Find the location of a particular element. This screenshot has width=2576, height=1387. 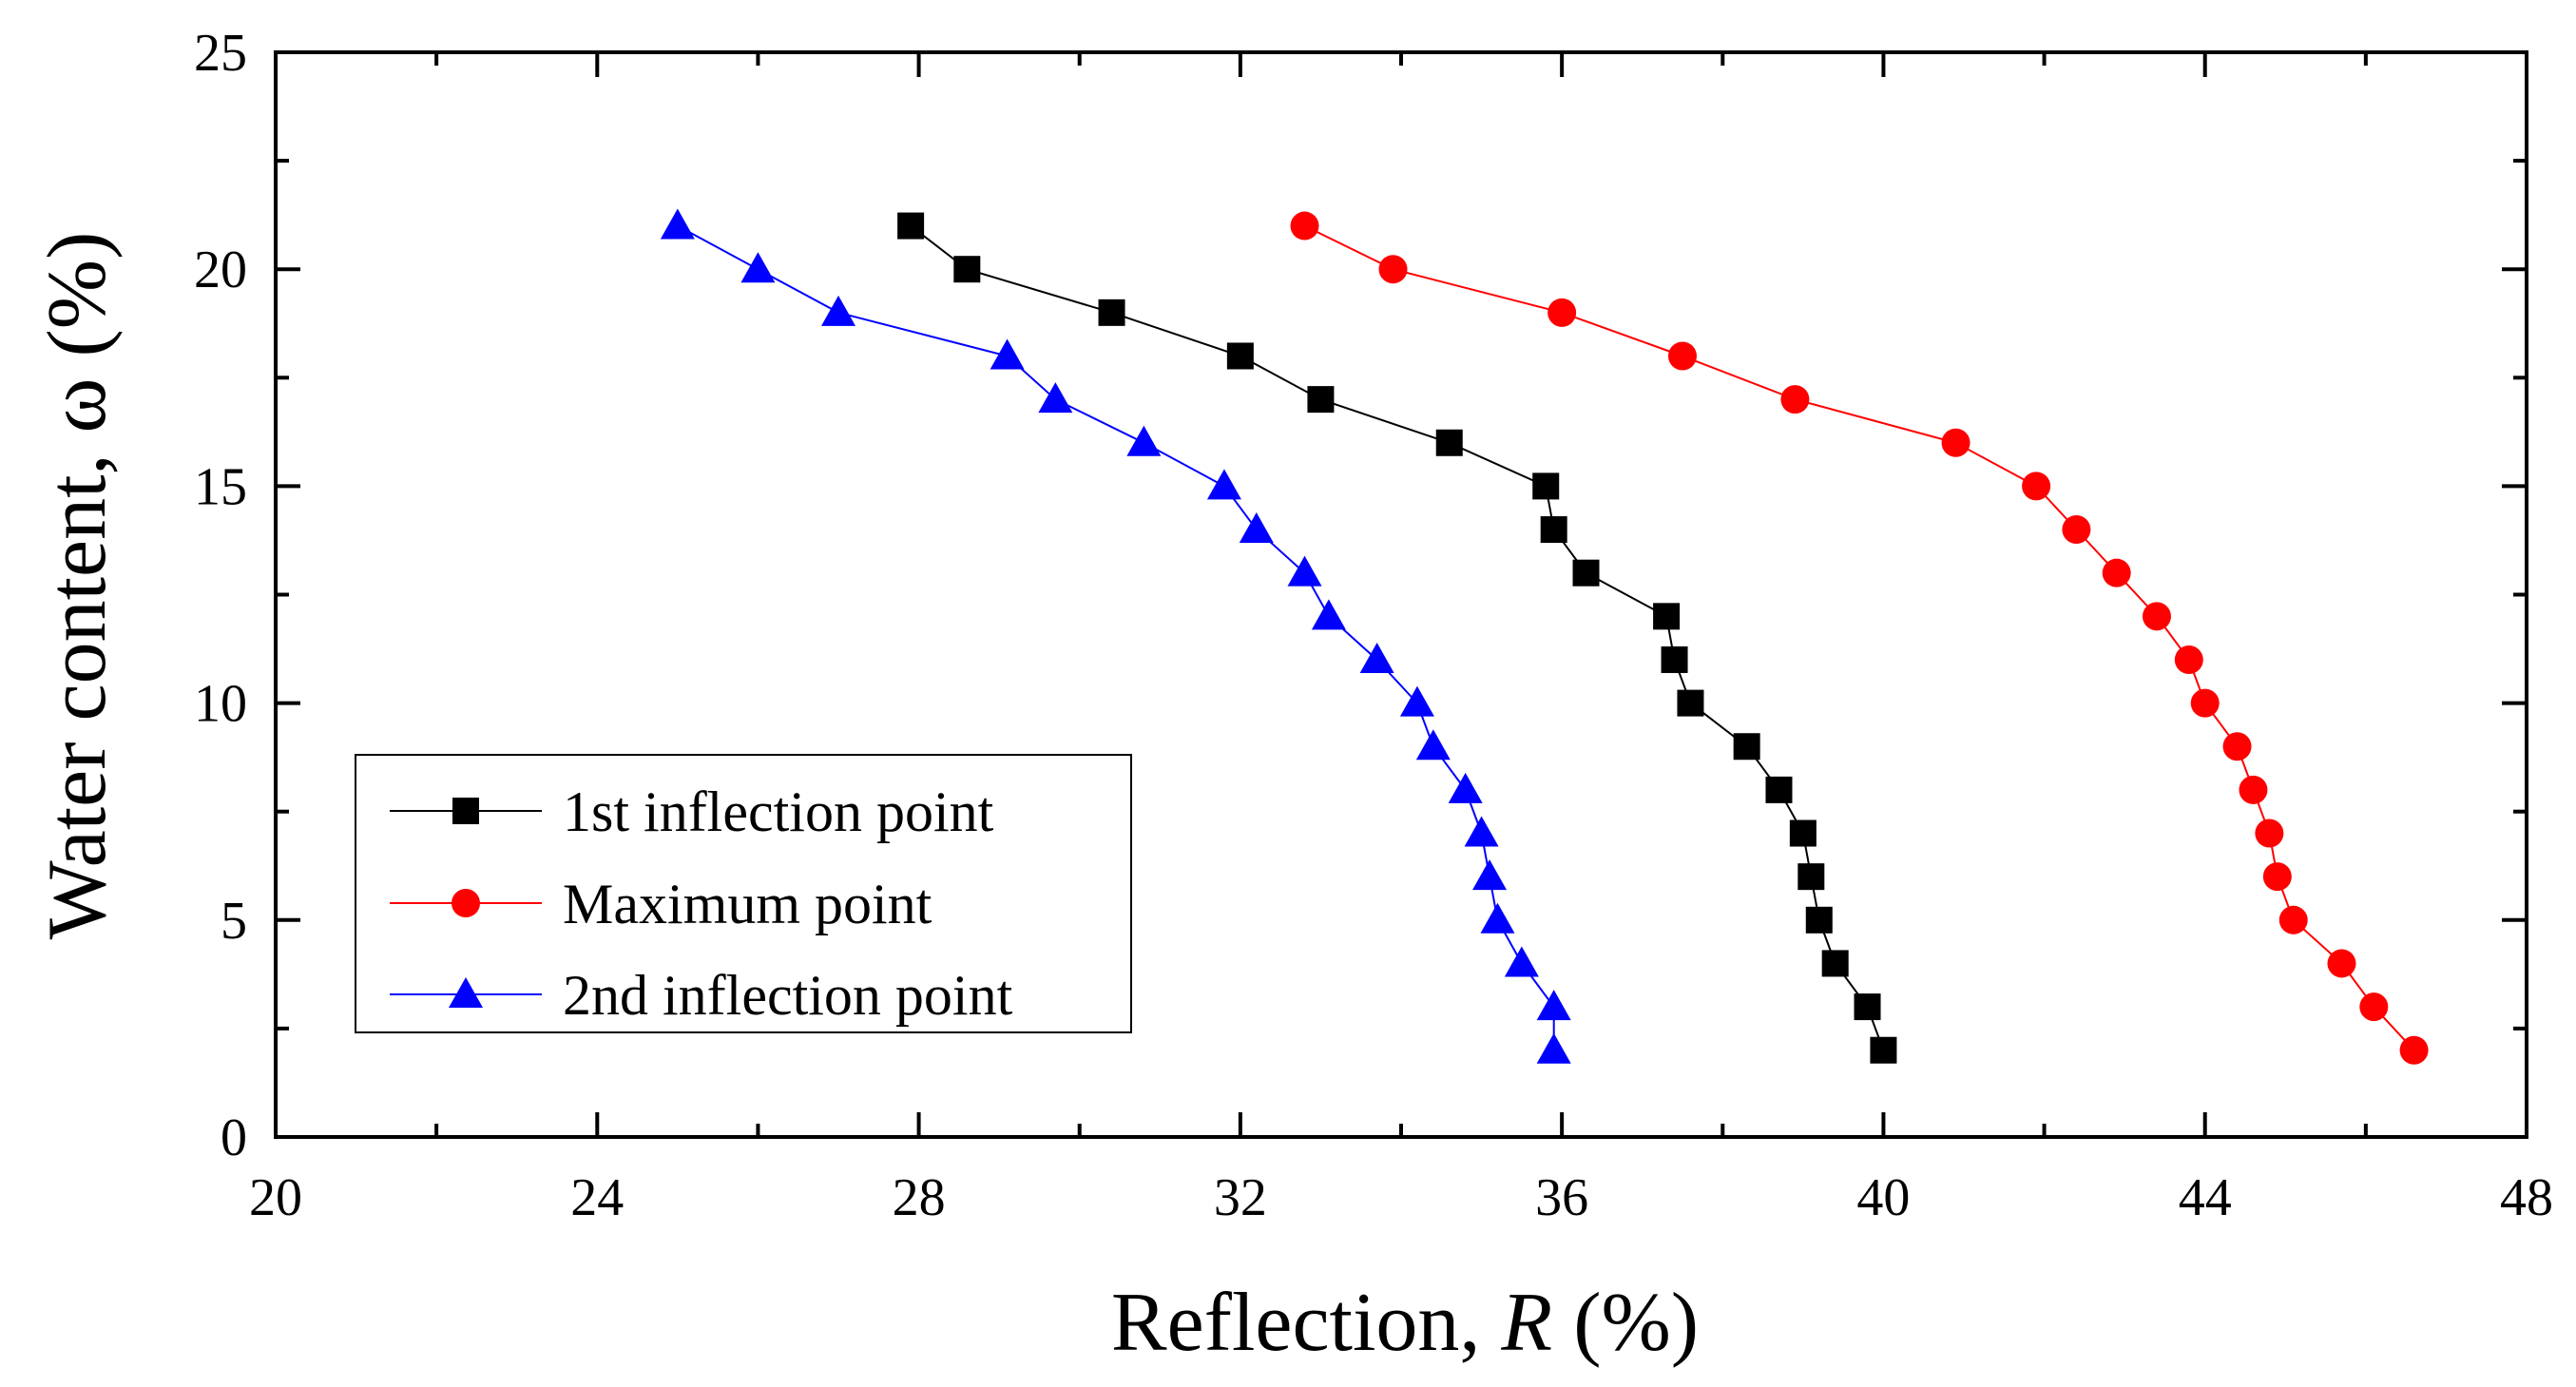

x-tick-label: 28 is located at coordinates (920, 1197).